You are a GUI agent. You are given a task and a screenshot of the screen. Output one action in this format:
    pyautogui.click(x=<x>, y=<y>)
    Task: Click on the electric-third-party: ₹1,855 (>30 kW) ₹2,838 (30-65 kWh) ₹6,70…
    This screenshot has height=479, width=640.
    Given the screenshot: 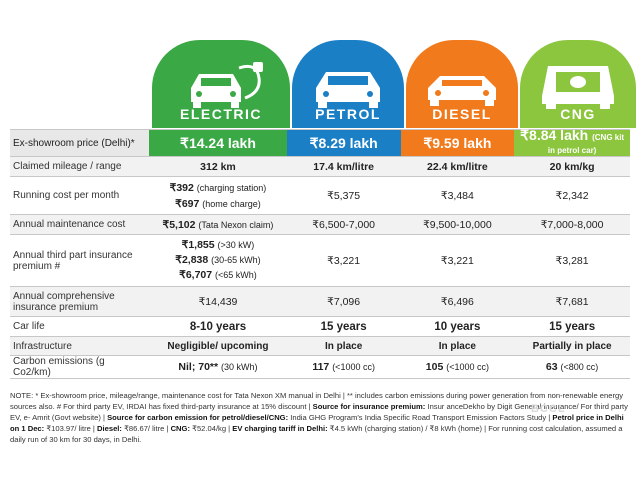 What is the action you would take?
    pyautogui.click(x=218, y=260)
    